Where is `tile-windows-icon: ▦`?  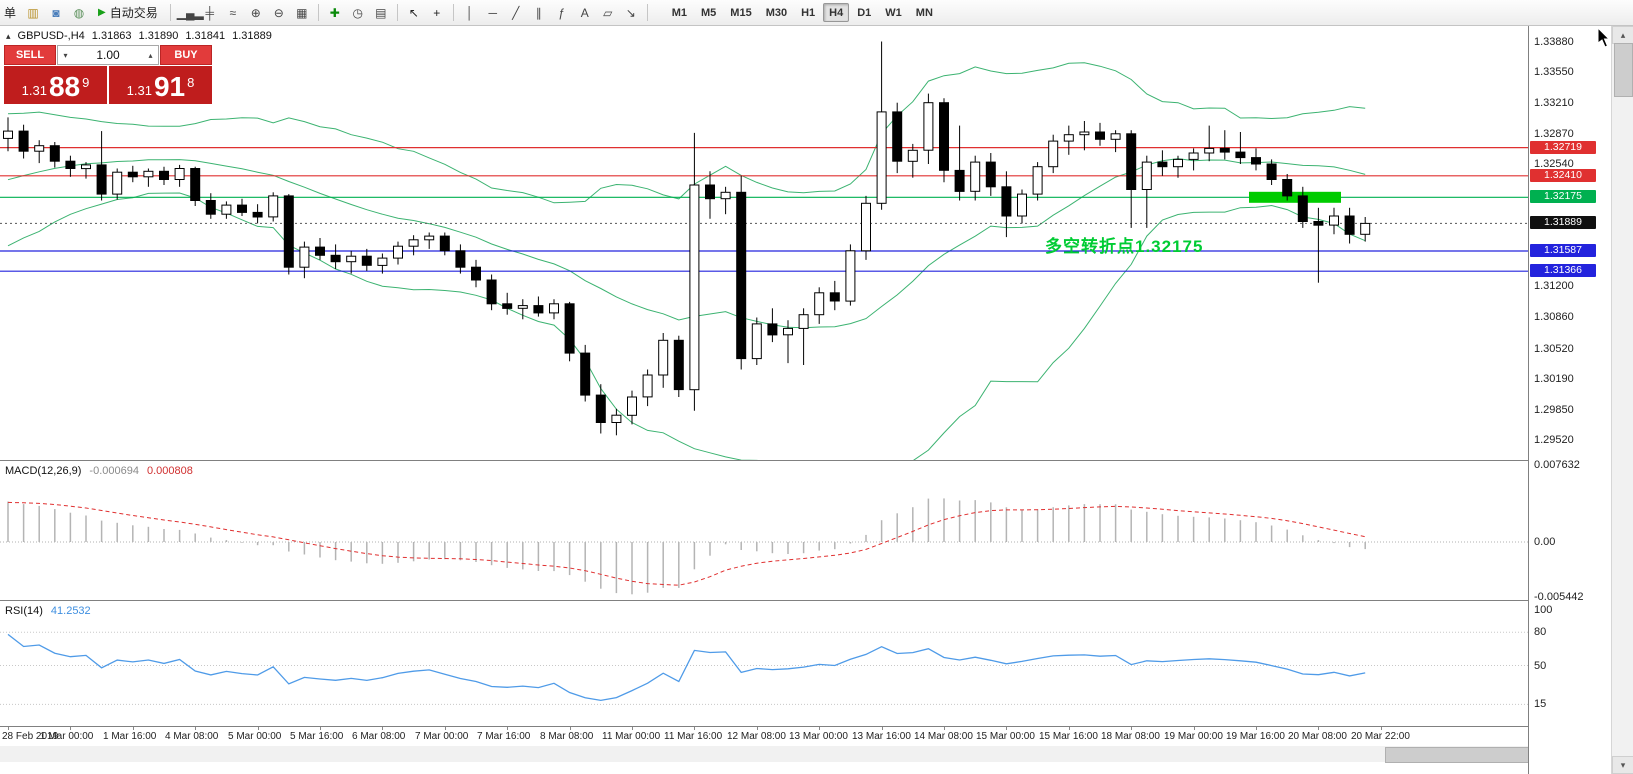 tile-windows-icon: ▦ is located at coordinates (302, 13).